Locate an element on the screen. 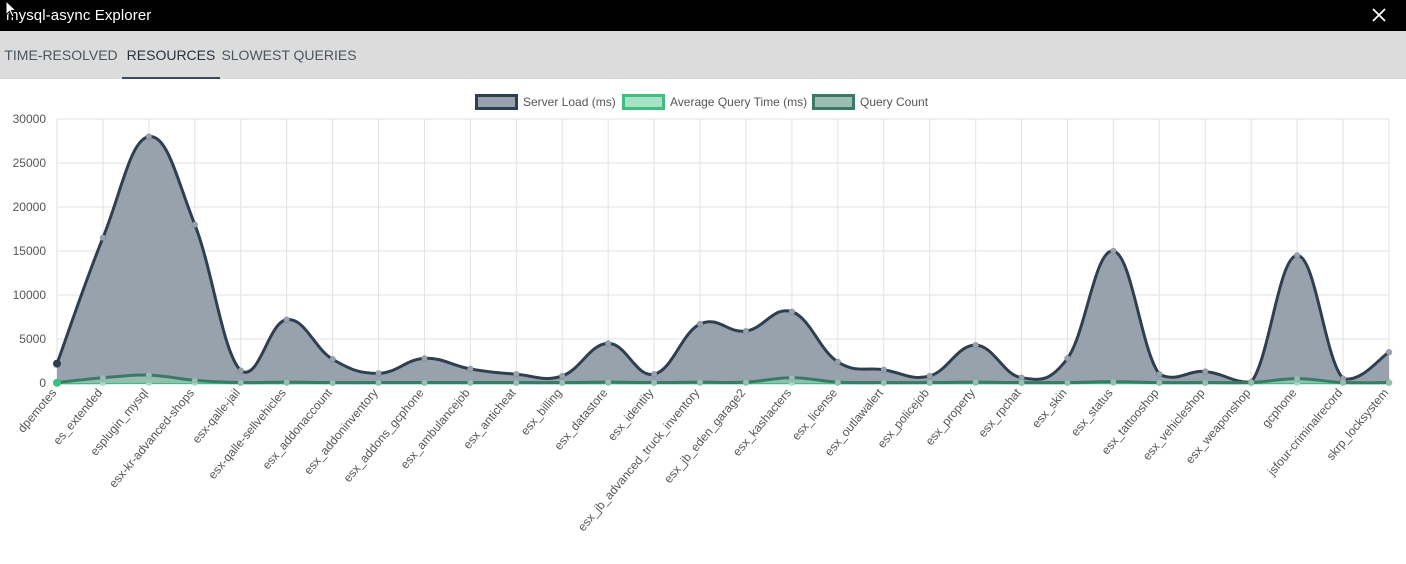  x-tick-label: esx-qalle-sellvehicles is located at coordinates (247, 434).